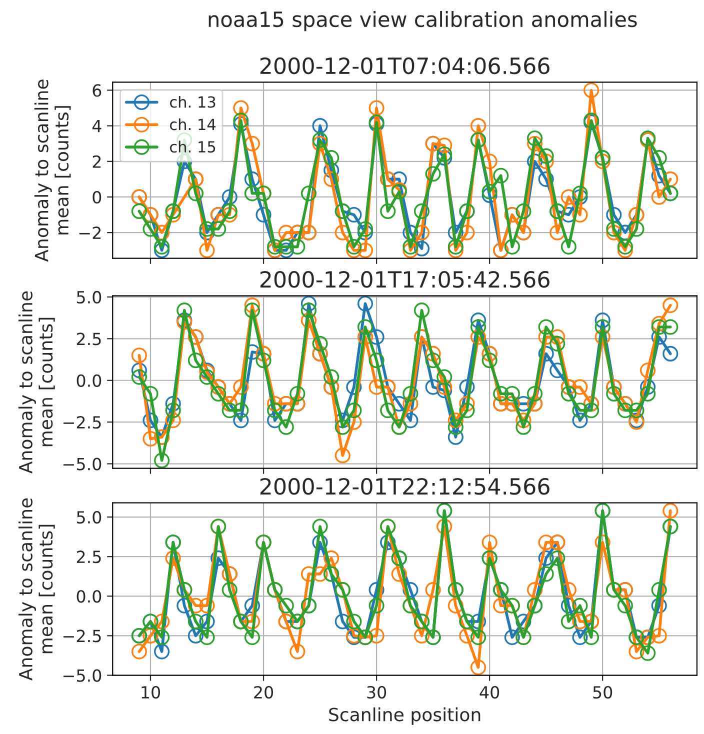  Describe the element at coordinates (193, 102) in the screenshot. I see `legend-label: ch. 13` at that location.